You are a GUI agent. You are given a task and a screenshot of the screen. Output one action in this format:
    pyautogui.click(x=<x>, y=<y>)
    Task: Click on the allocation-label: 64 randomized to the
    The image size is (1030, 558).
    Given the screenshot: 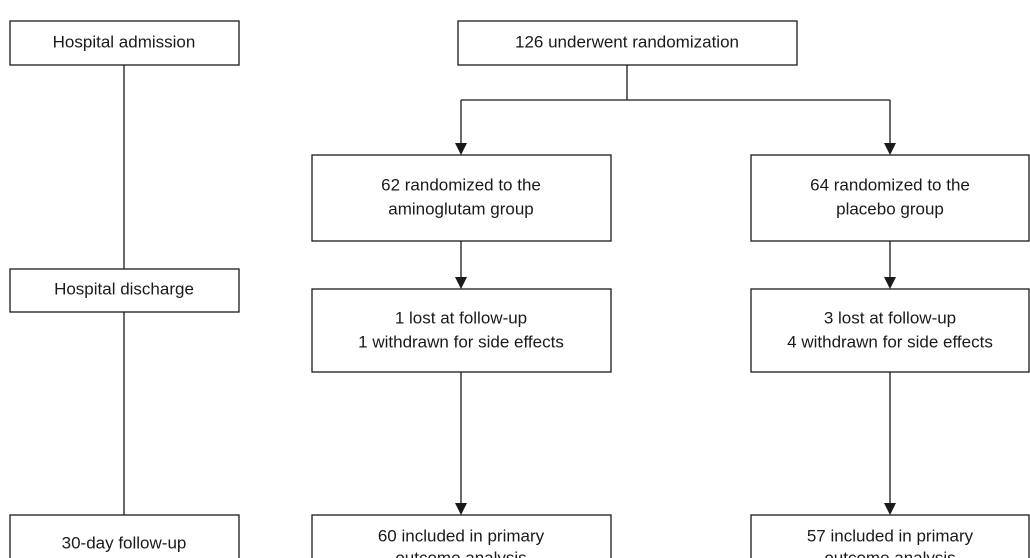 What is the action you would take?
    pyautogui.click(x=890, y=184)
    